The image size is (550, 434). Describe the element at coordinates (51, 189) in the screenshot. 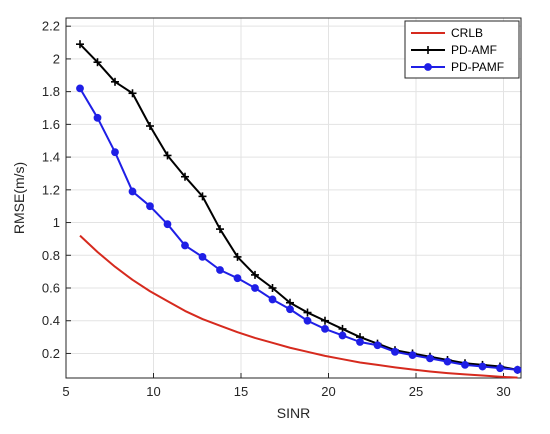

I see `y-tick-label: 1.2` at that location.